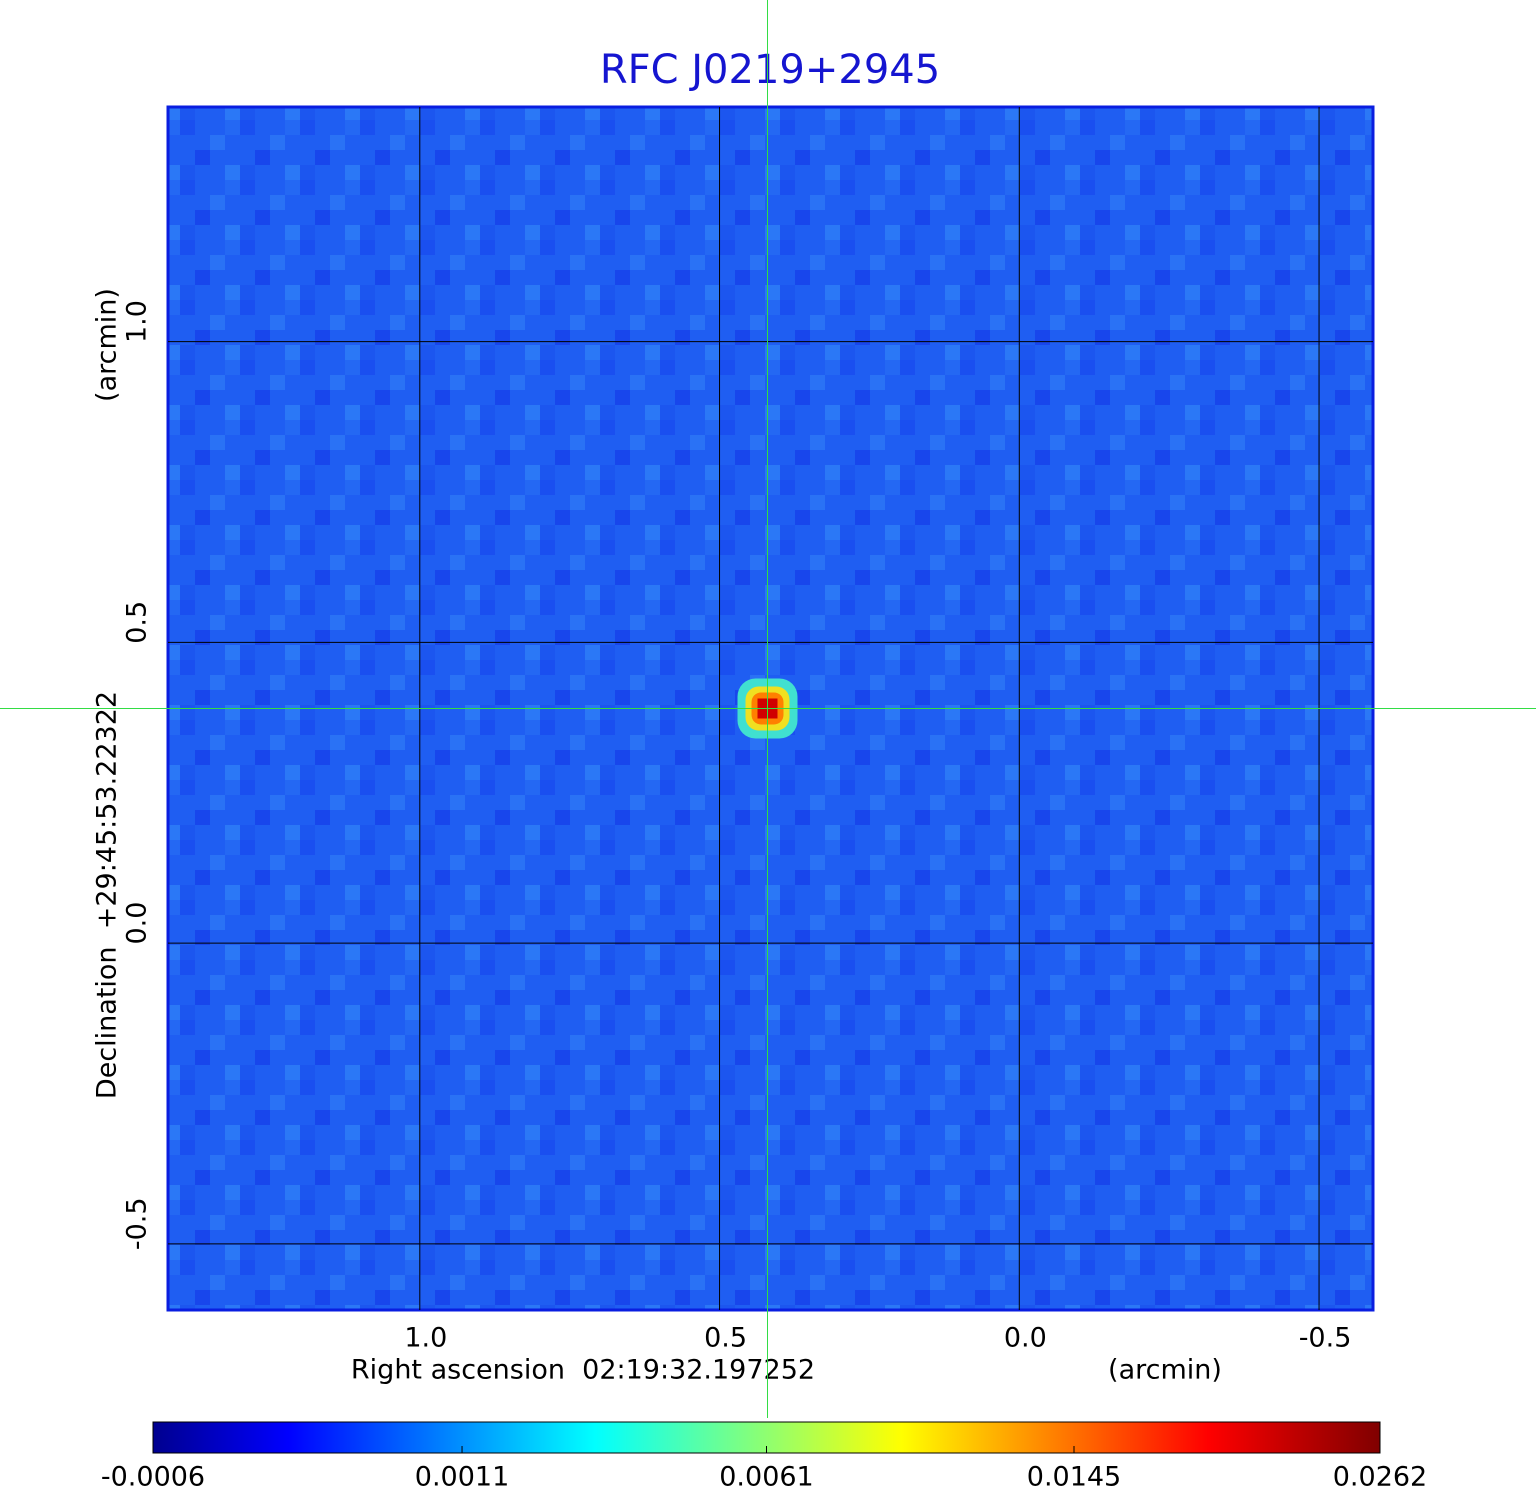 The width and height of the screenshot is (1536, 1511). I want to click on x-tick-label: 1.0, so click(425, 1338).